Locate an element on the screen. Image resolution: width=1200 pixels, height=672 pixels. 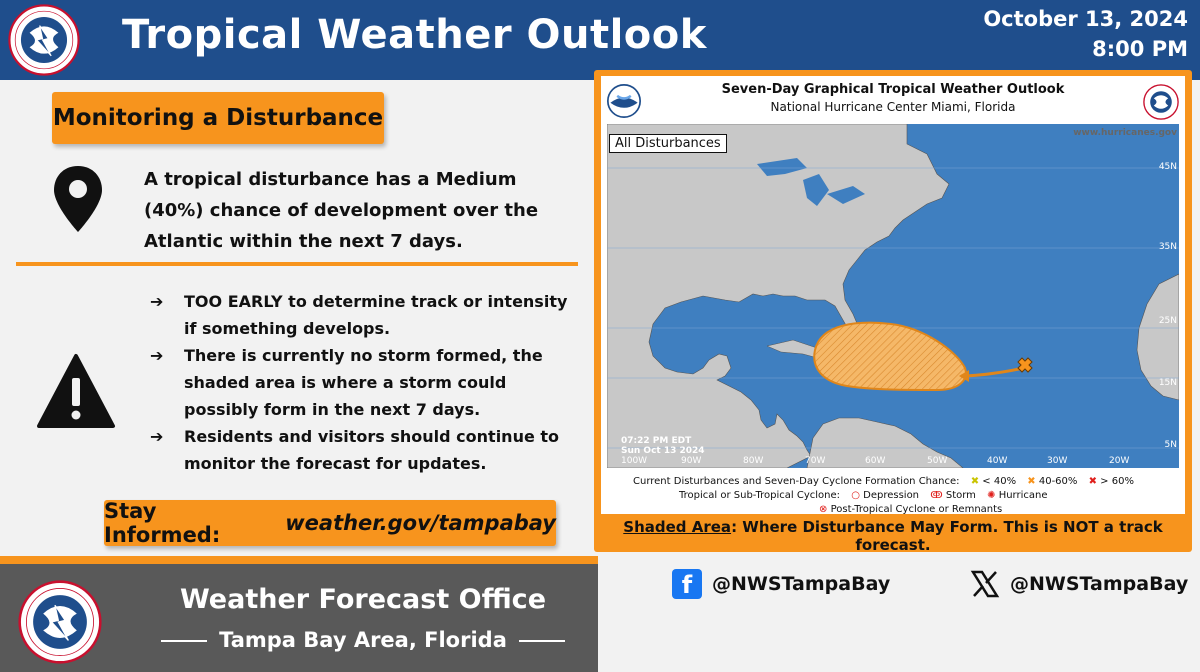
africa-land is located at coordinates (1157, 337).